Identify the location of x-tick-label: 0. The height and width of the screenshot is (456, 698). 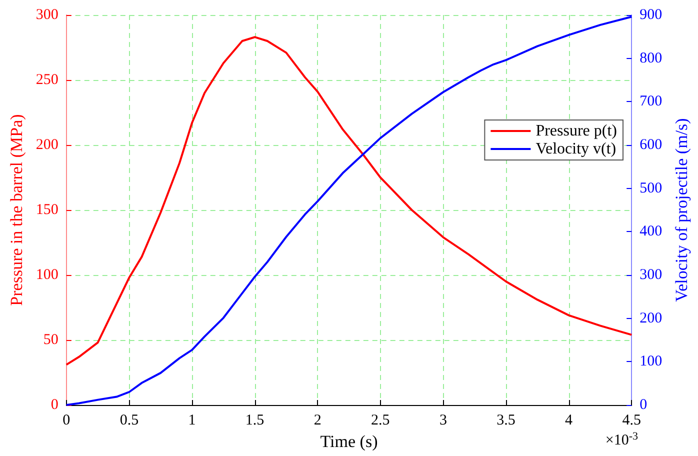
(66, 420).